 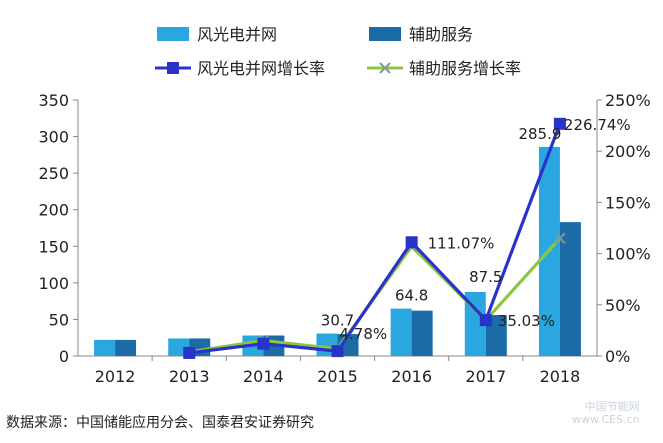 I want to click on y-left-tick-label: 100, so click(x=53, y=283).